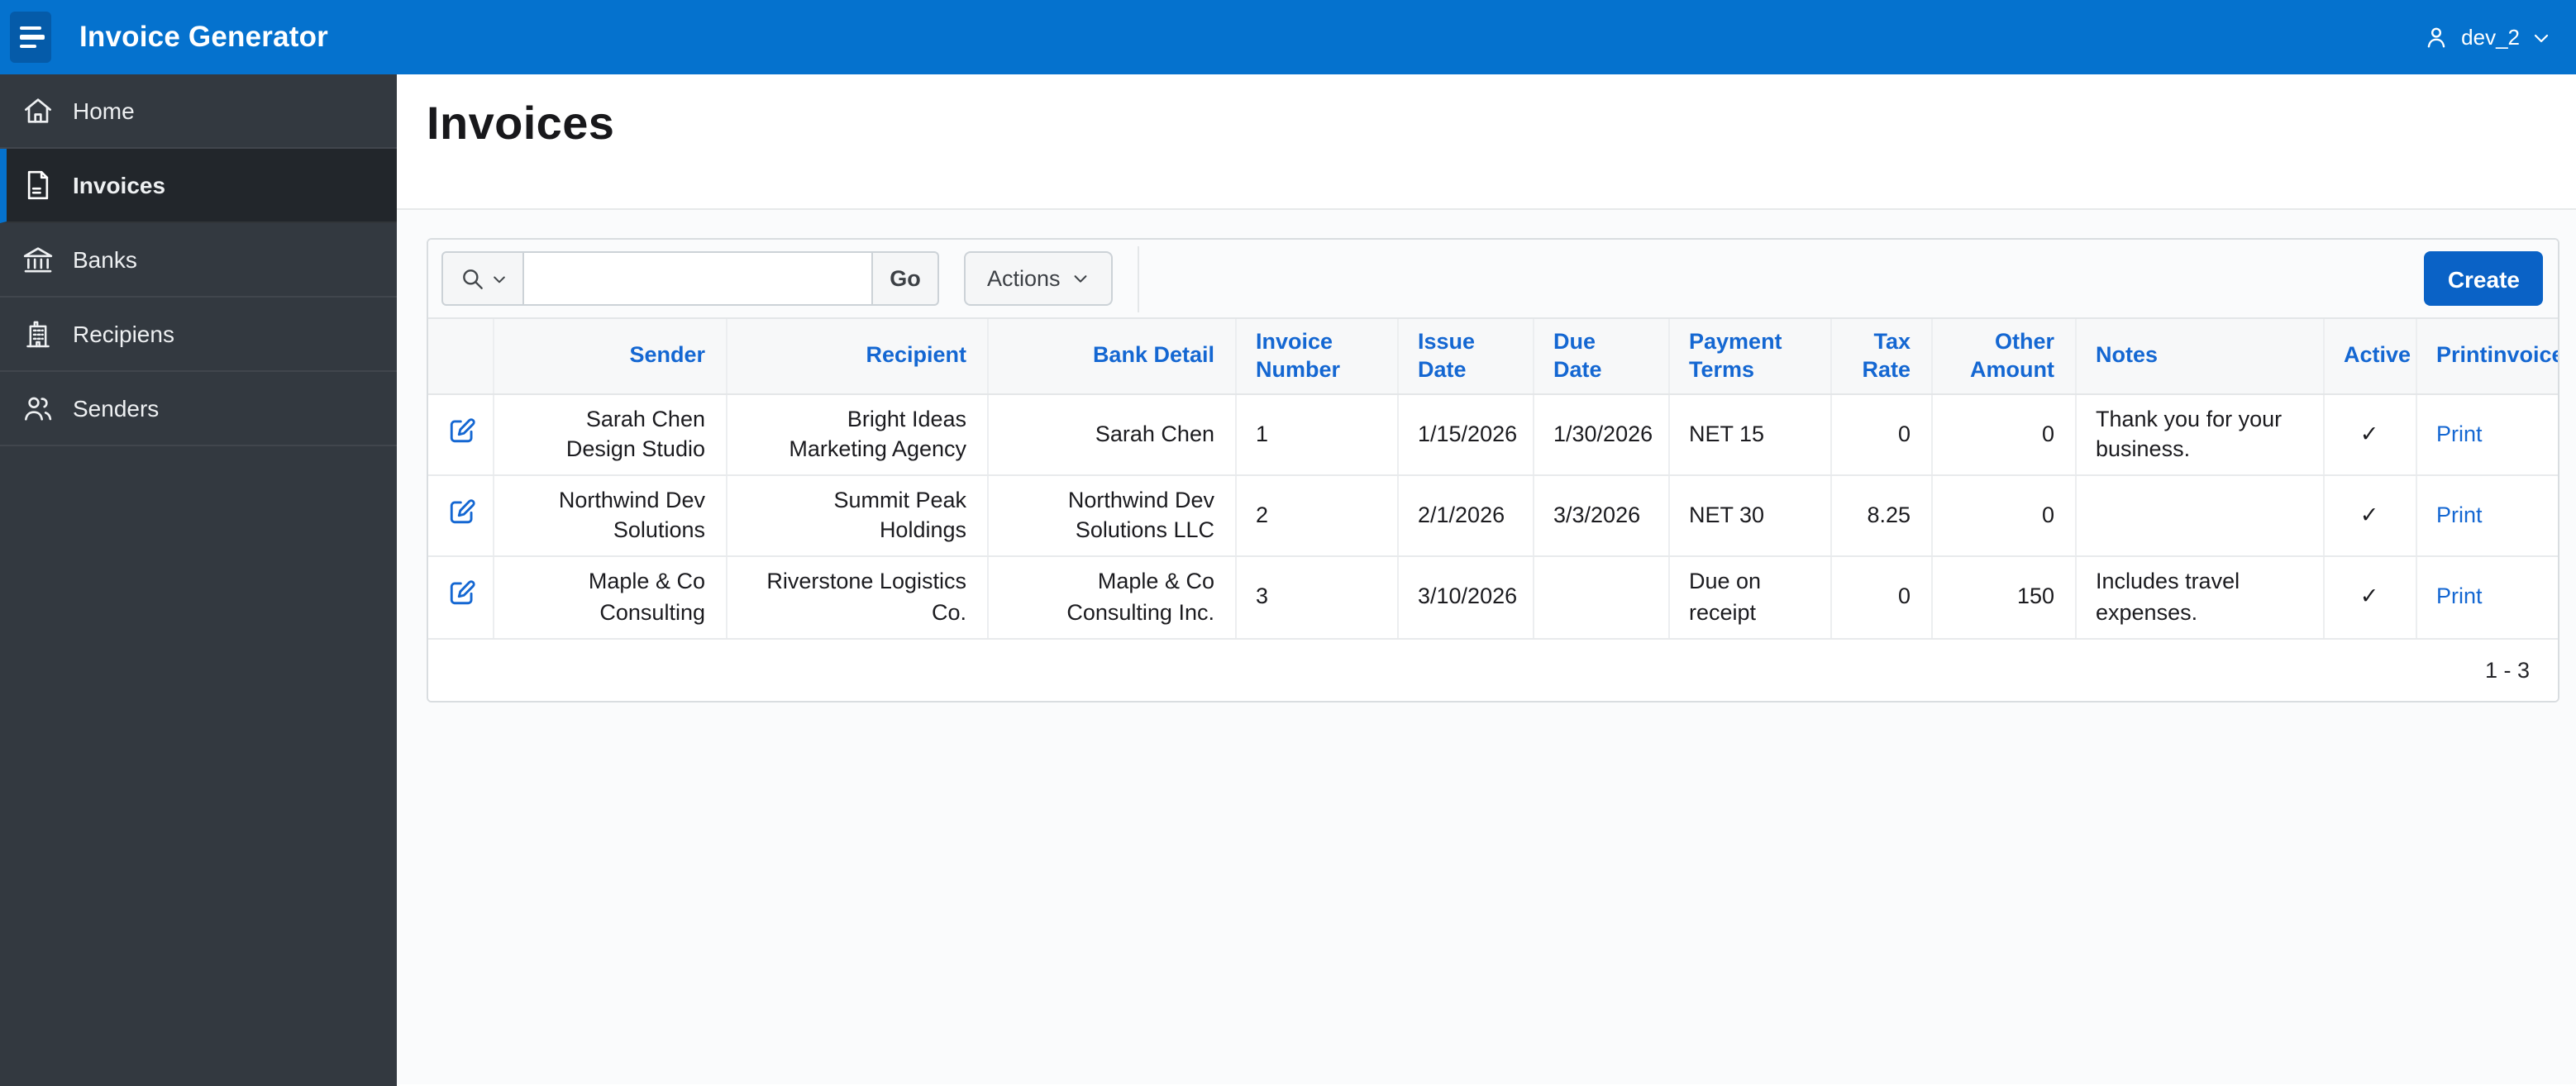 The height and width of the screenshot is (1086, 2576). Describe the element at coordinates (30, 37) in the screenshot. I see `menu-toggle-button` at that location.